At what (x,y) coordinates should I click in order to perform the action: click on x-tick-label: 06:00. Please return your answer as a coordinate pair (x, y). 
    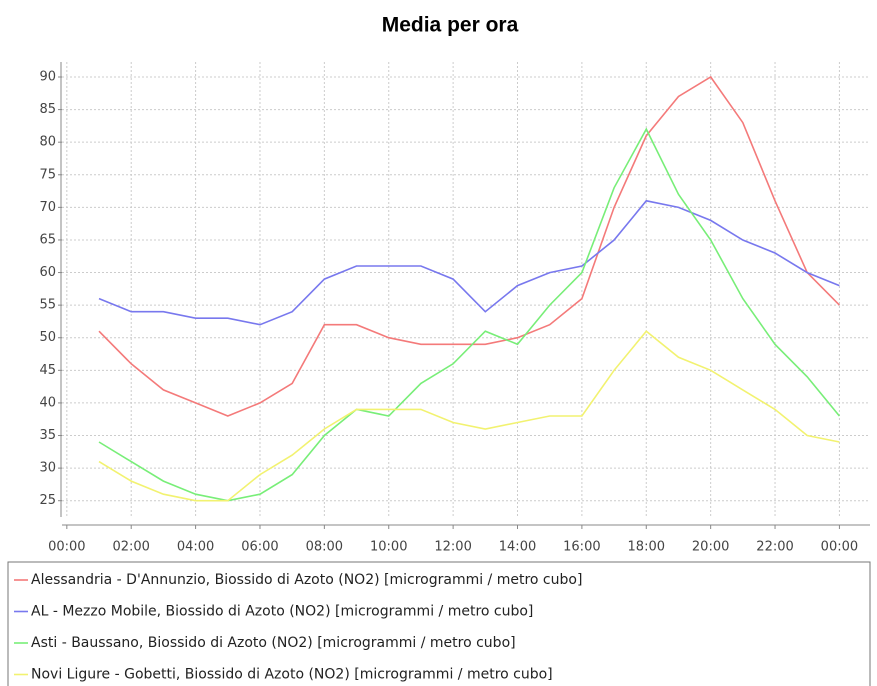
    Looking at the image, I should click on (259, 547).